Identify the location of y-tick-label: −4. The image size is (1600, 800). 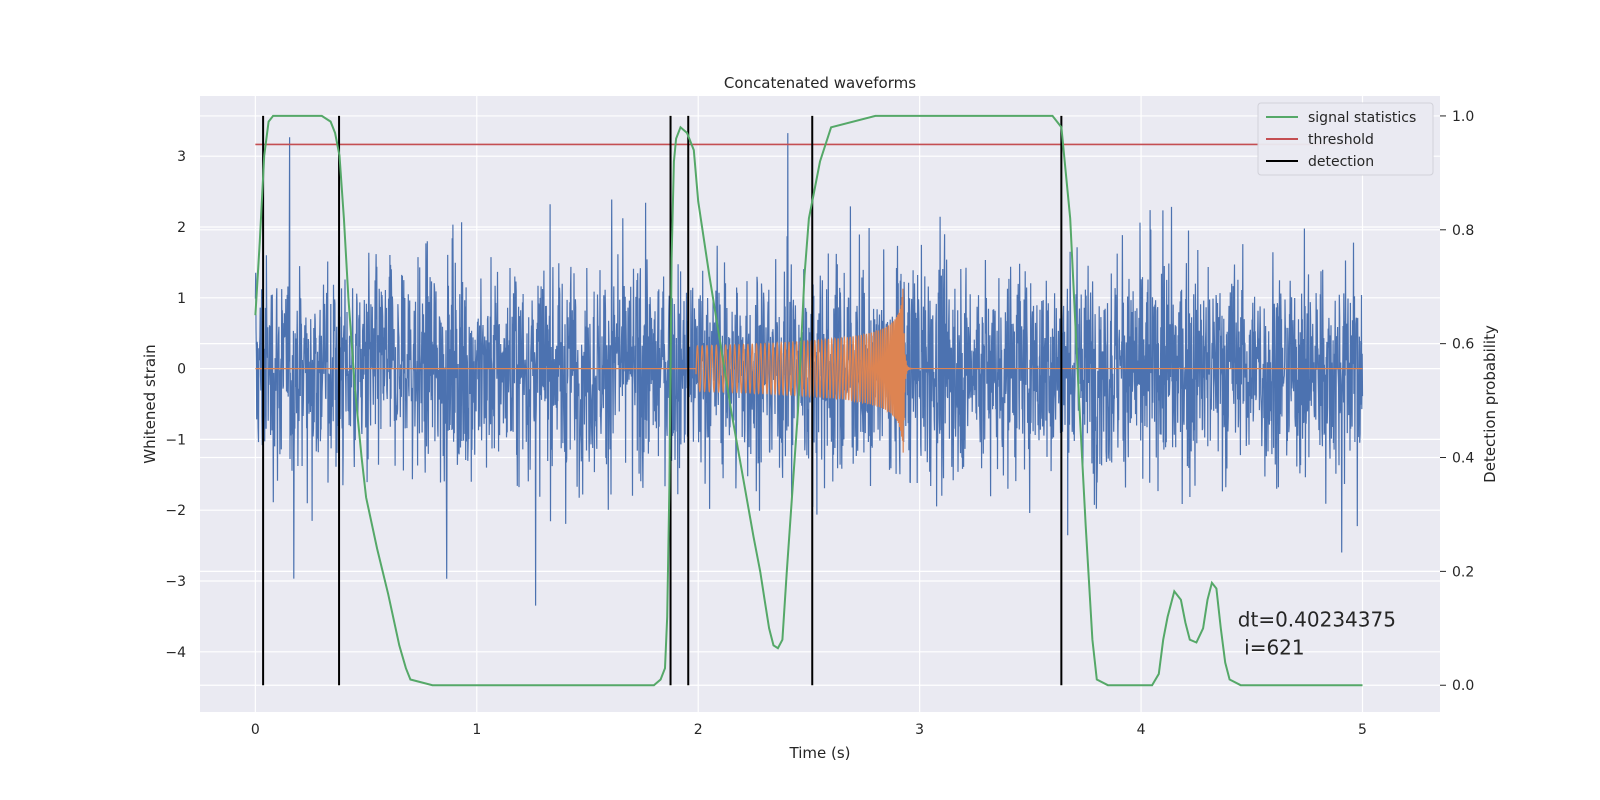
(175, 653).